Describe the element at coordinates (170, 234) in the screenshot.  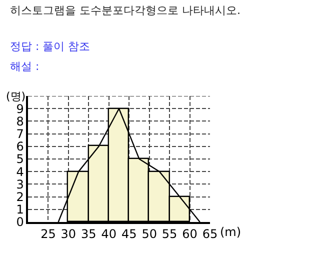
I see `x-tick-label: 55` at that location.